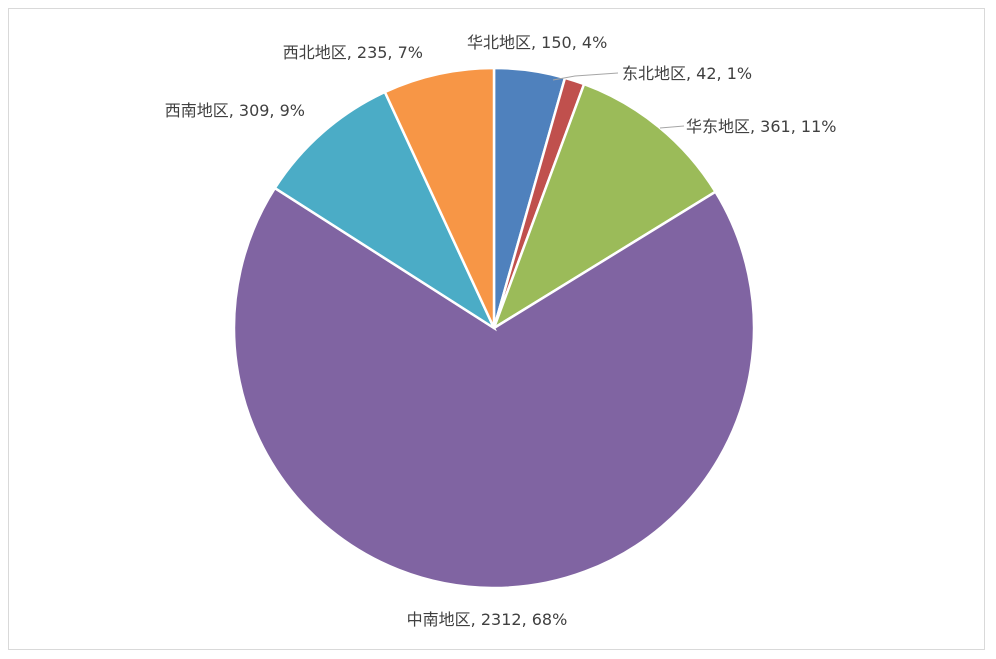  Describe the element at coordinates (487, 619) in the screenshot. I see `data-label: 中南地区, 2312, 68%` at that location.